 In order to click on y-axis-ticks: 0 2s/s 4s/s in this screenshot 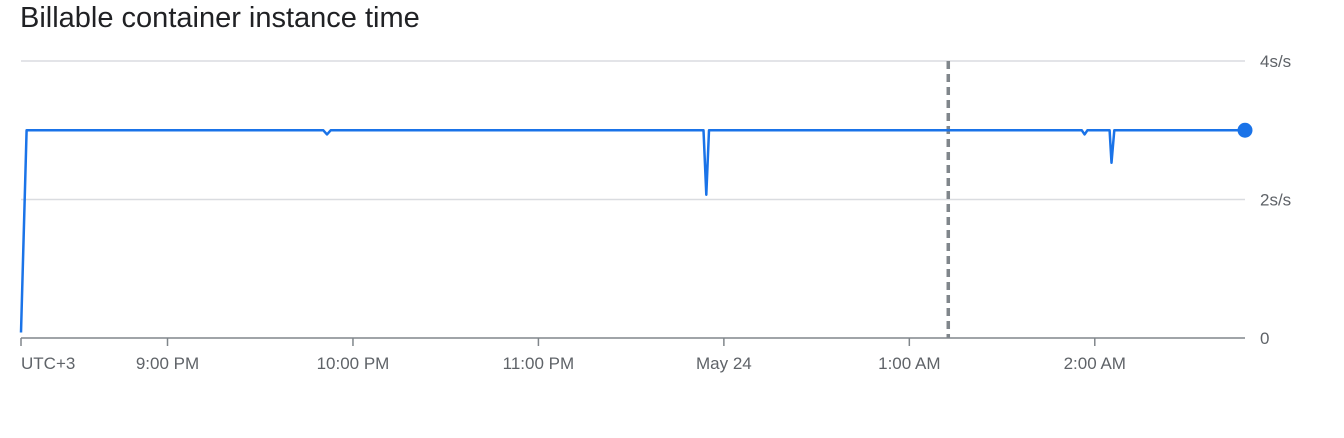, I will do `click(1275, 200)`.